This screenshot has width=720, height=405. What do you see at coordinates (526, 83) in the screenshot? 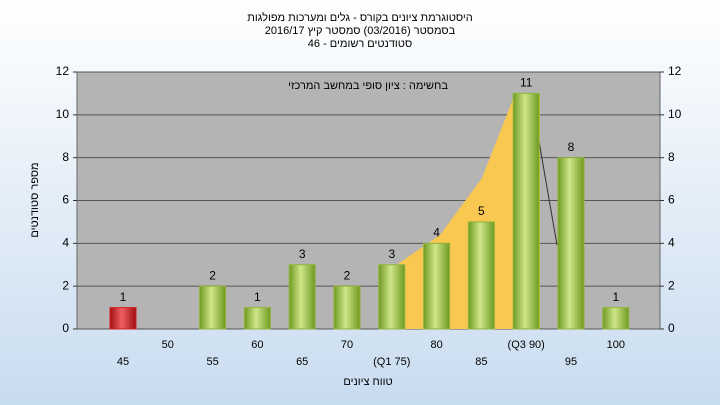
I see `value-label: 11` at bounding box center [526, 83].